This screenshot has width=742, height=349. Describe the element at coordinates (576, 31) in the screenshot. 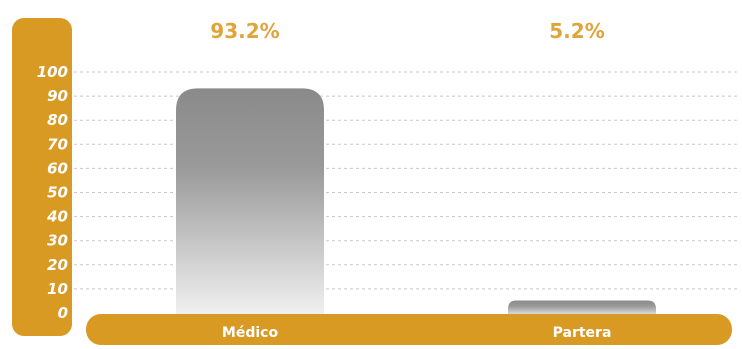

I see `value-label: 5.2%` at that location.